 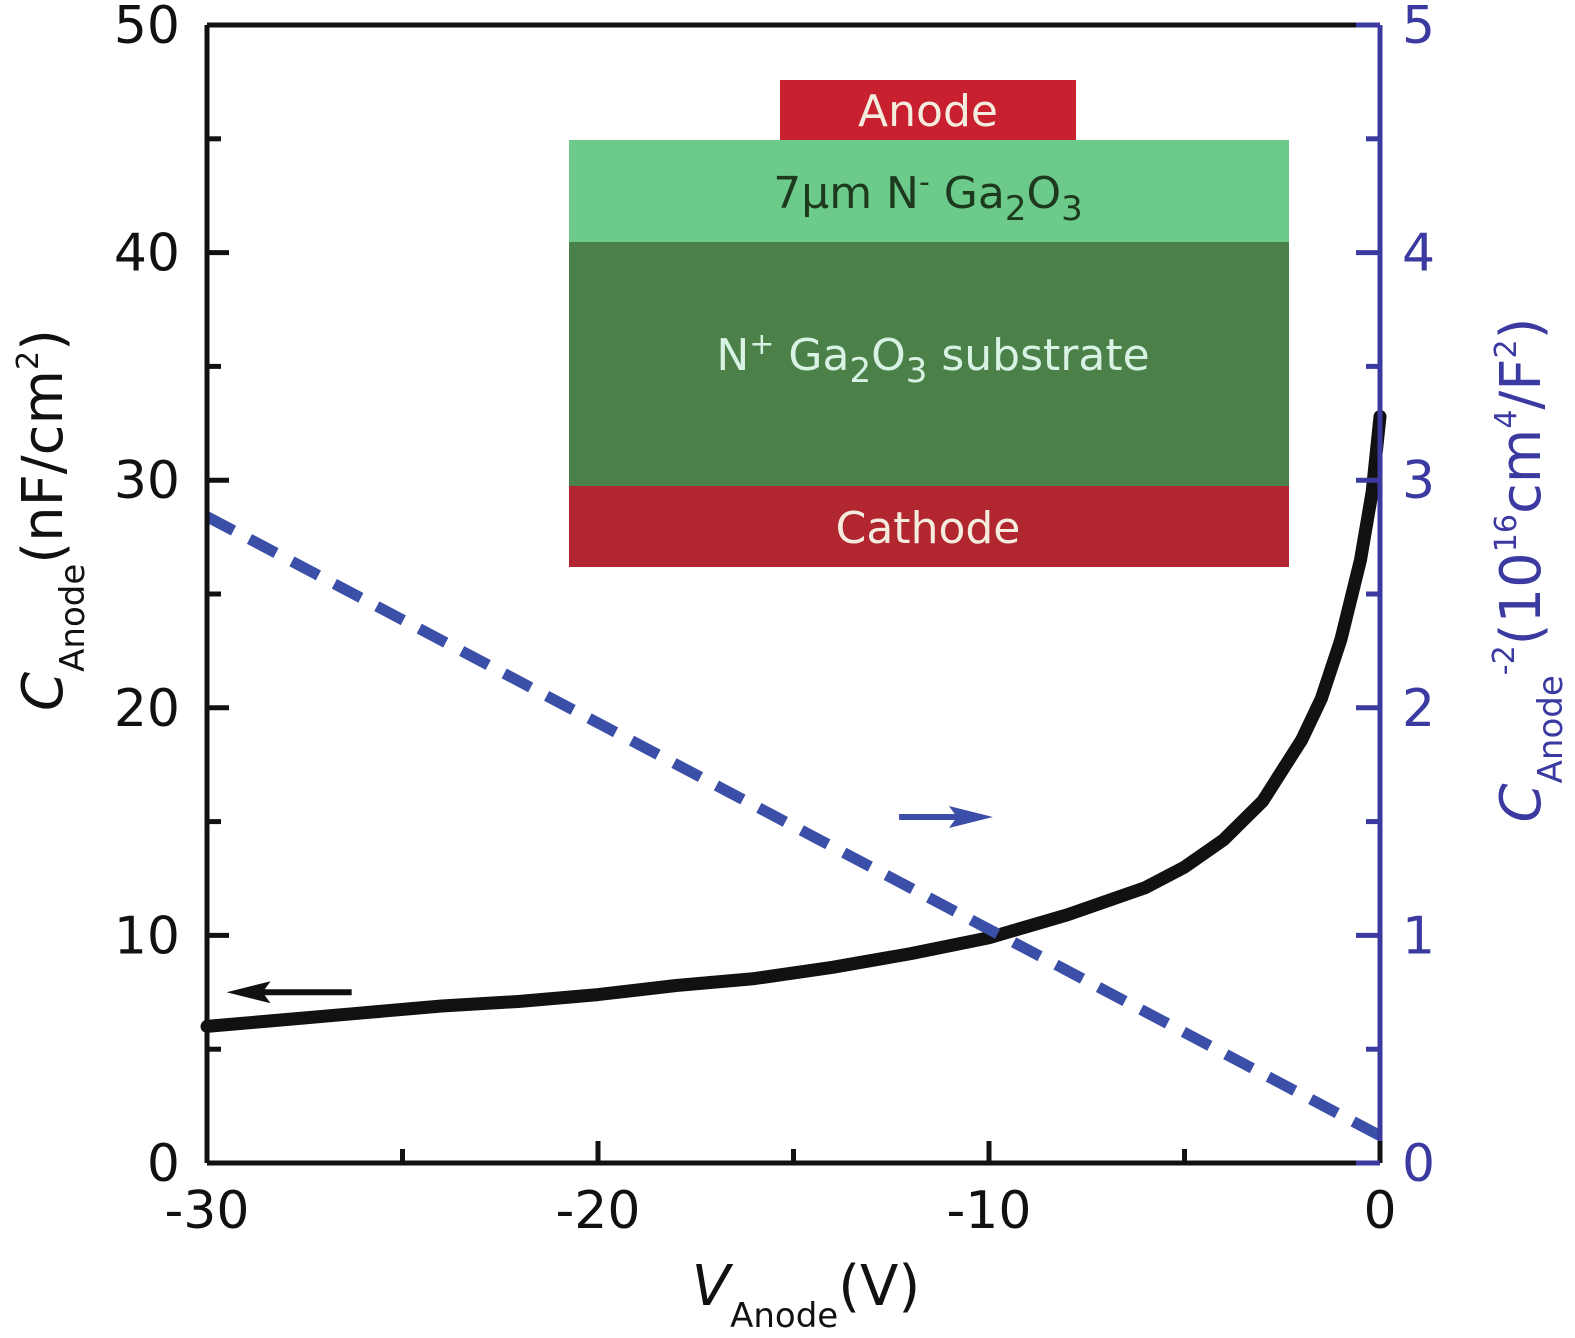 What do you see at coordinates (1418, 709) in the screenshot?
I see `y-right-tick-label: 2` at bounding box center [1418, 709].